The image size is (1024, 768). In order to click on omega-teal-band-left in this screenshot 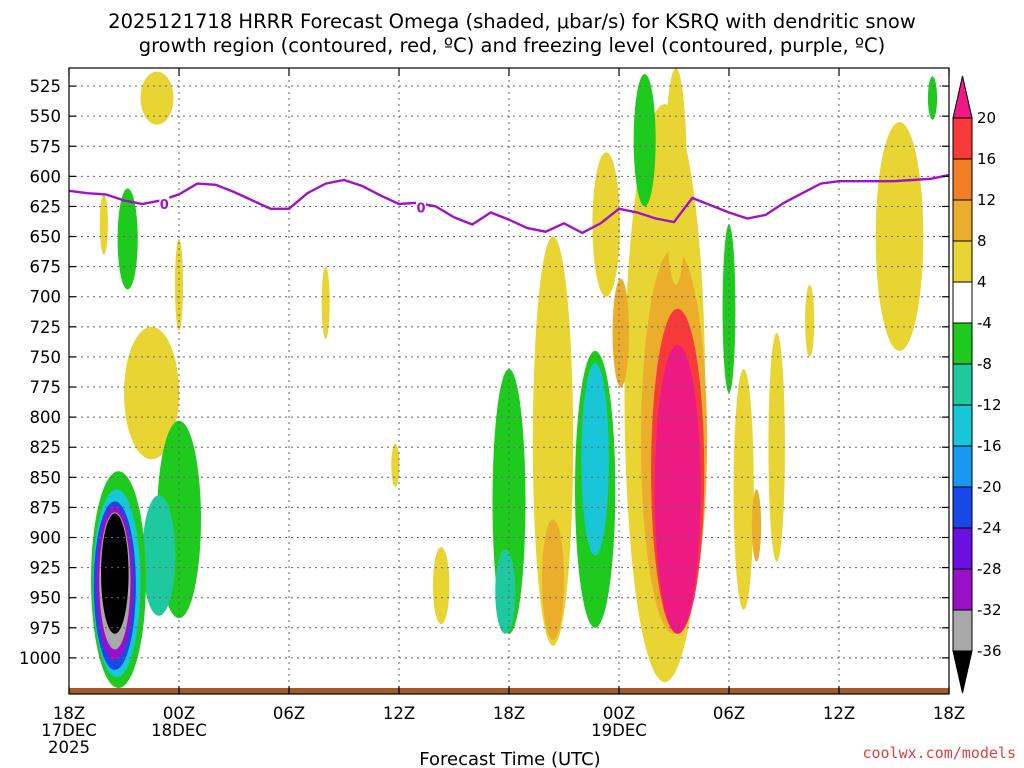, I will do `click(159, 555)`.